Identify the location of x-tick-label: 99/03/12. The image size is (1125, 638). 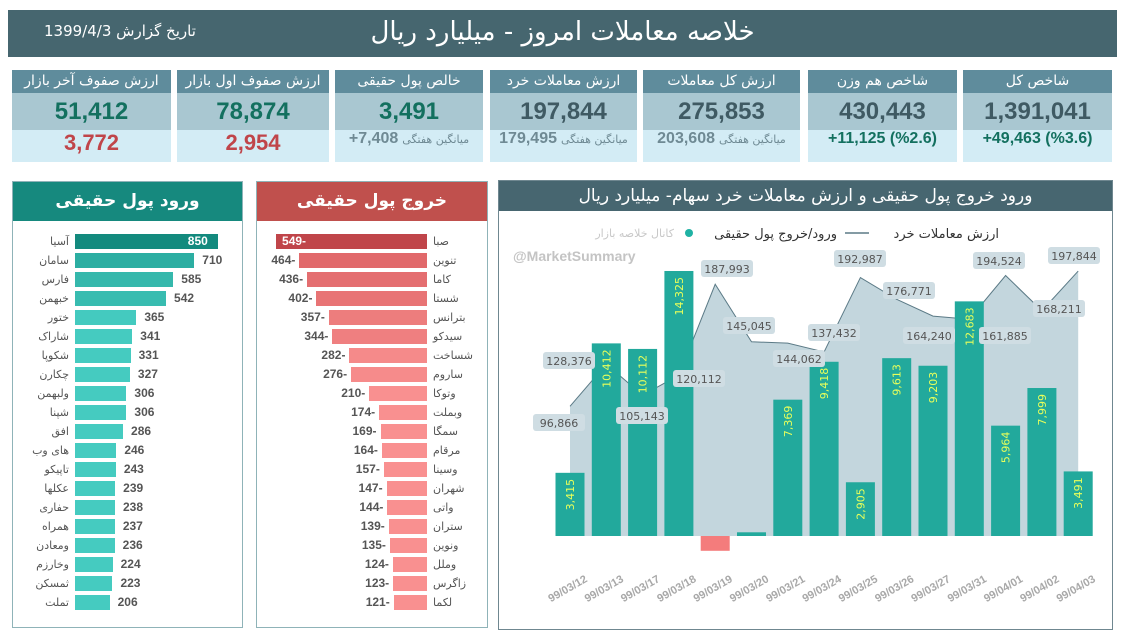
(567, 589).